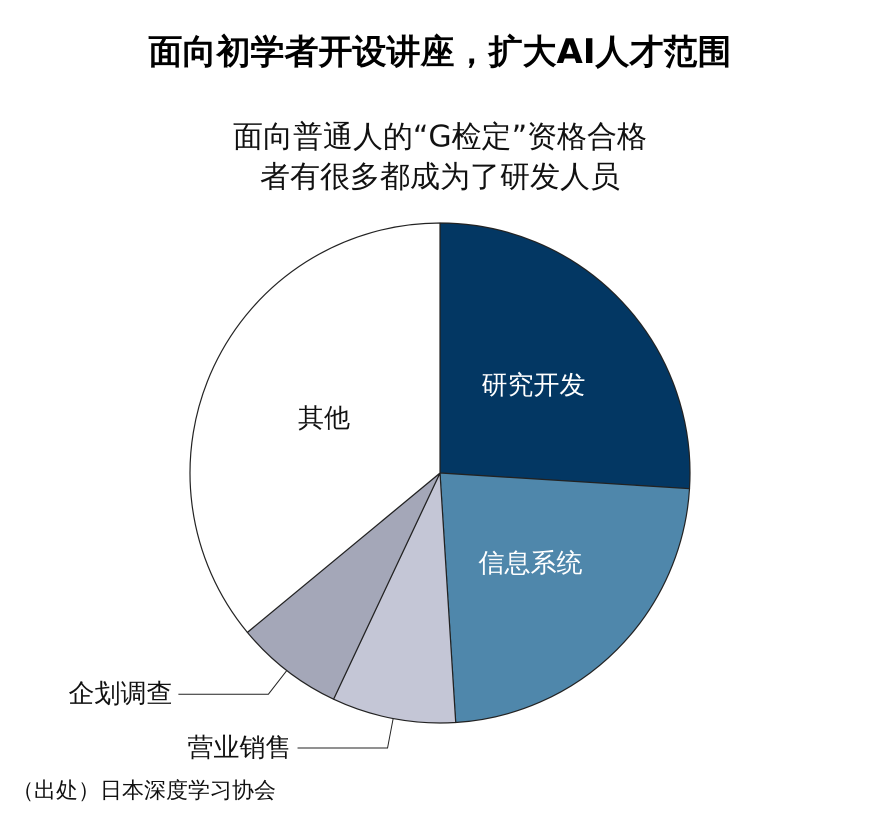  I want to click on chart-title: 面向初学者开设讲座，扩大AI人才范围, so click(440, 52).